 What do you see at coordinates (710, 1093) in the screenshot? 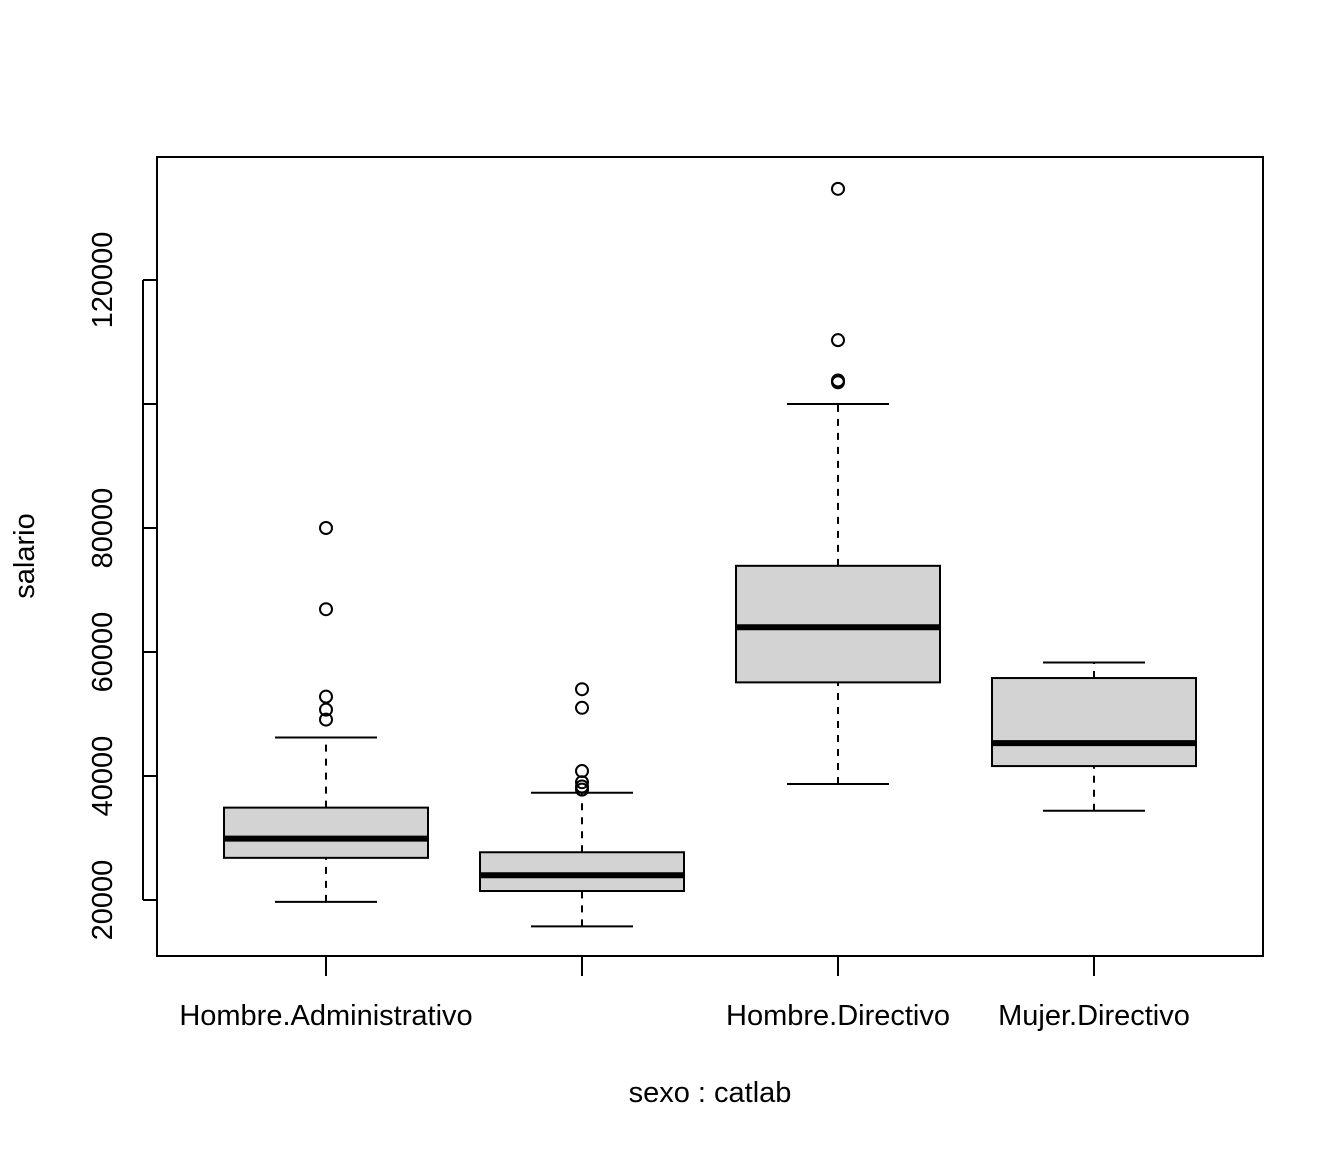
I see `x-axis-title: sexo : catlab` at bounding box center [710, 1093].